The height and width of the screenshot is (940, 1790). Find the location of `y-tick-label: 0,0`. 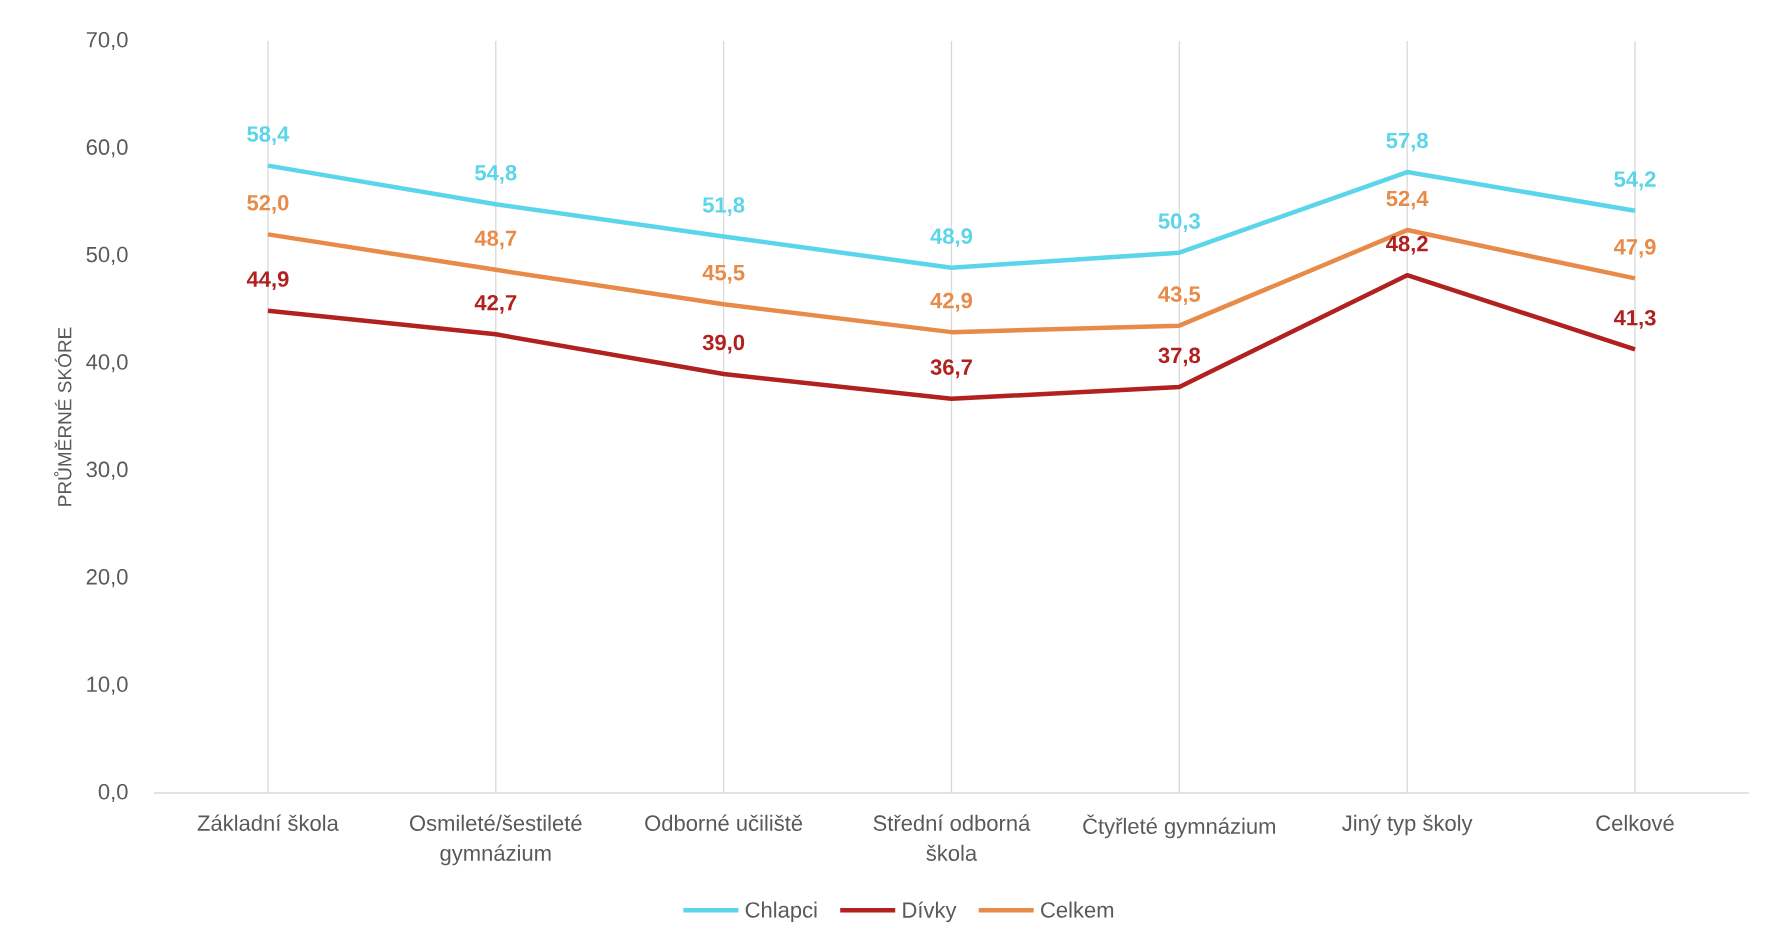

y-tick-label: 0,0 is located at coordinates (113, 793).